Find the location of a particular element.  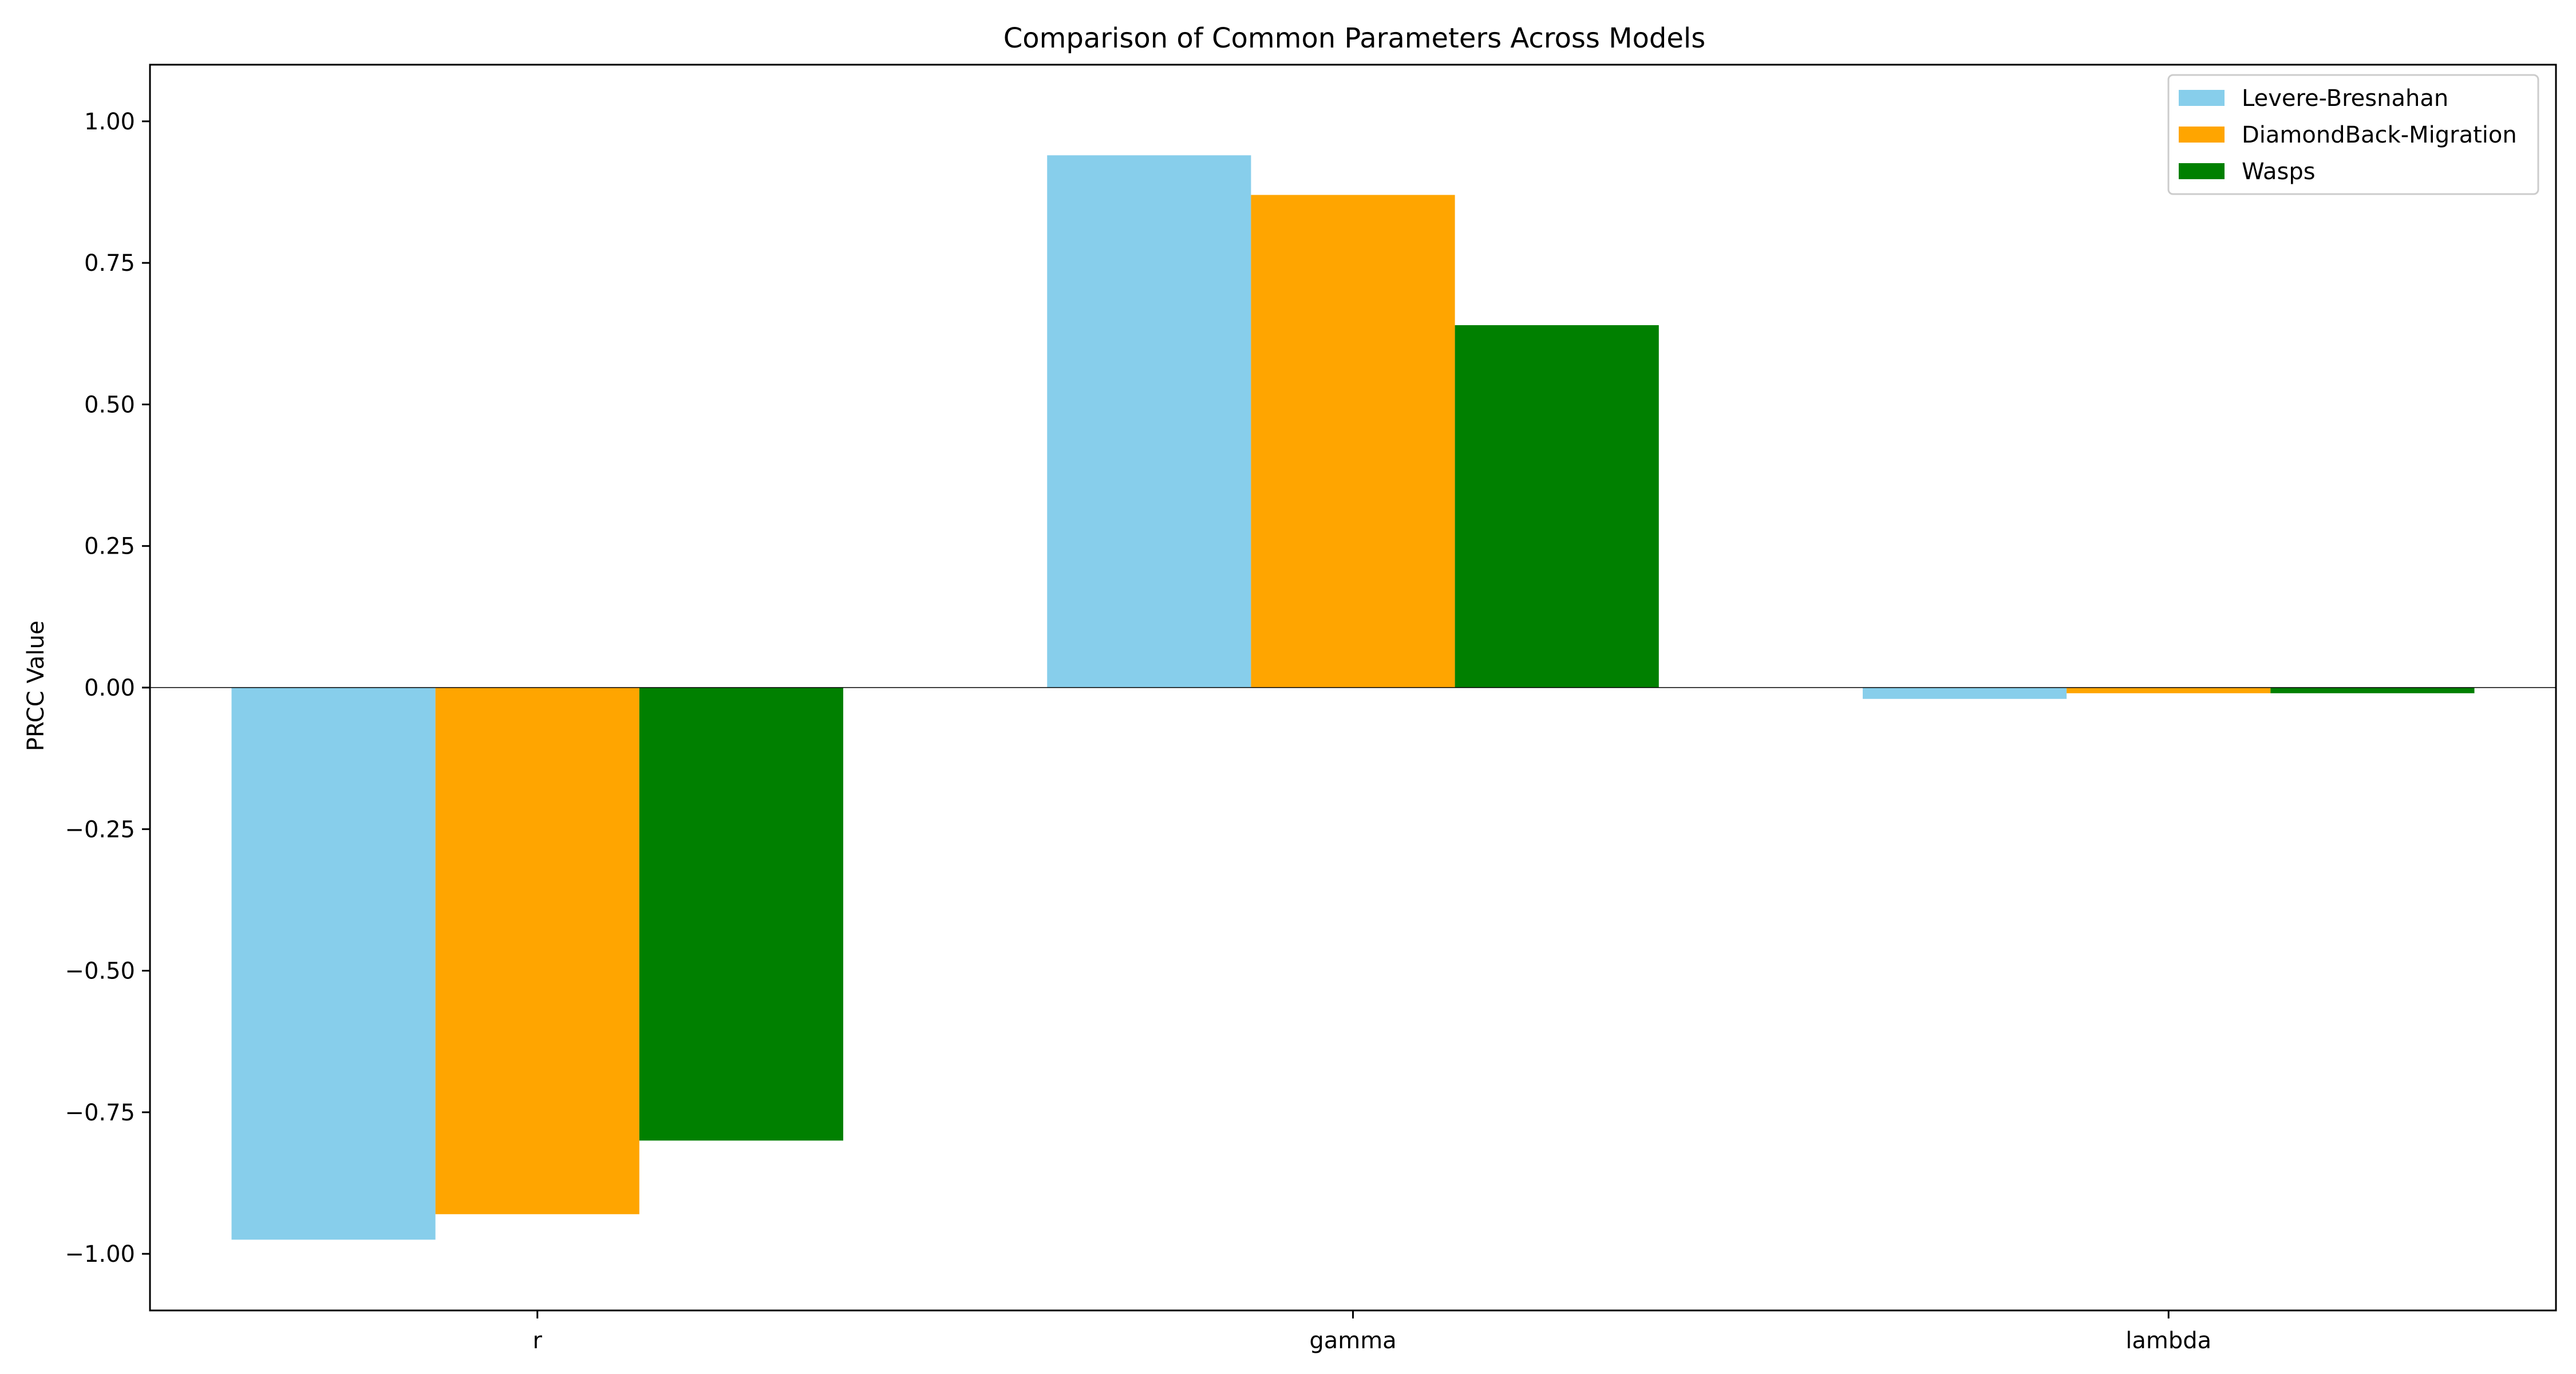

x-tick-label: lambda is located at coordinates (2168, 1341).